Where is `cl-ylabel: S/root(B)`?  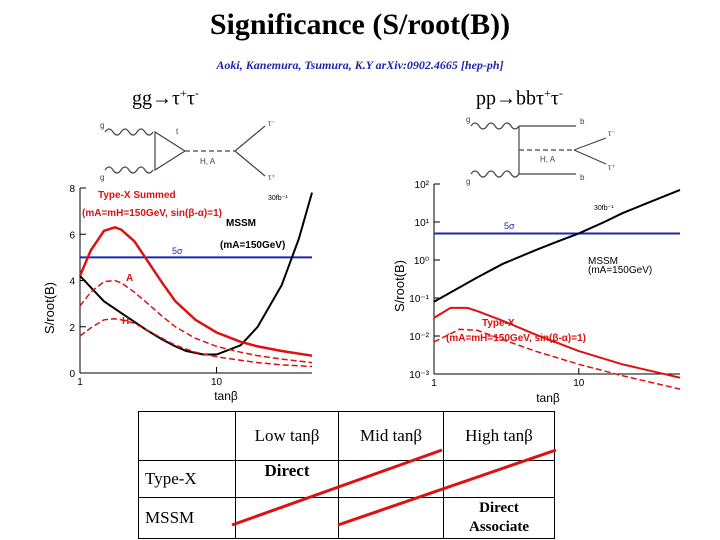
cl-ylabel: S/root(B) is located at coordinates (49, 308).